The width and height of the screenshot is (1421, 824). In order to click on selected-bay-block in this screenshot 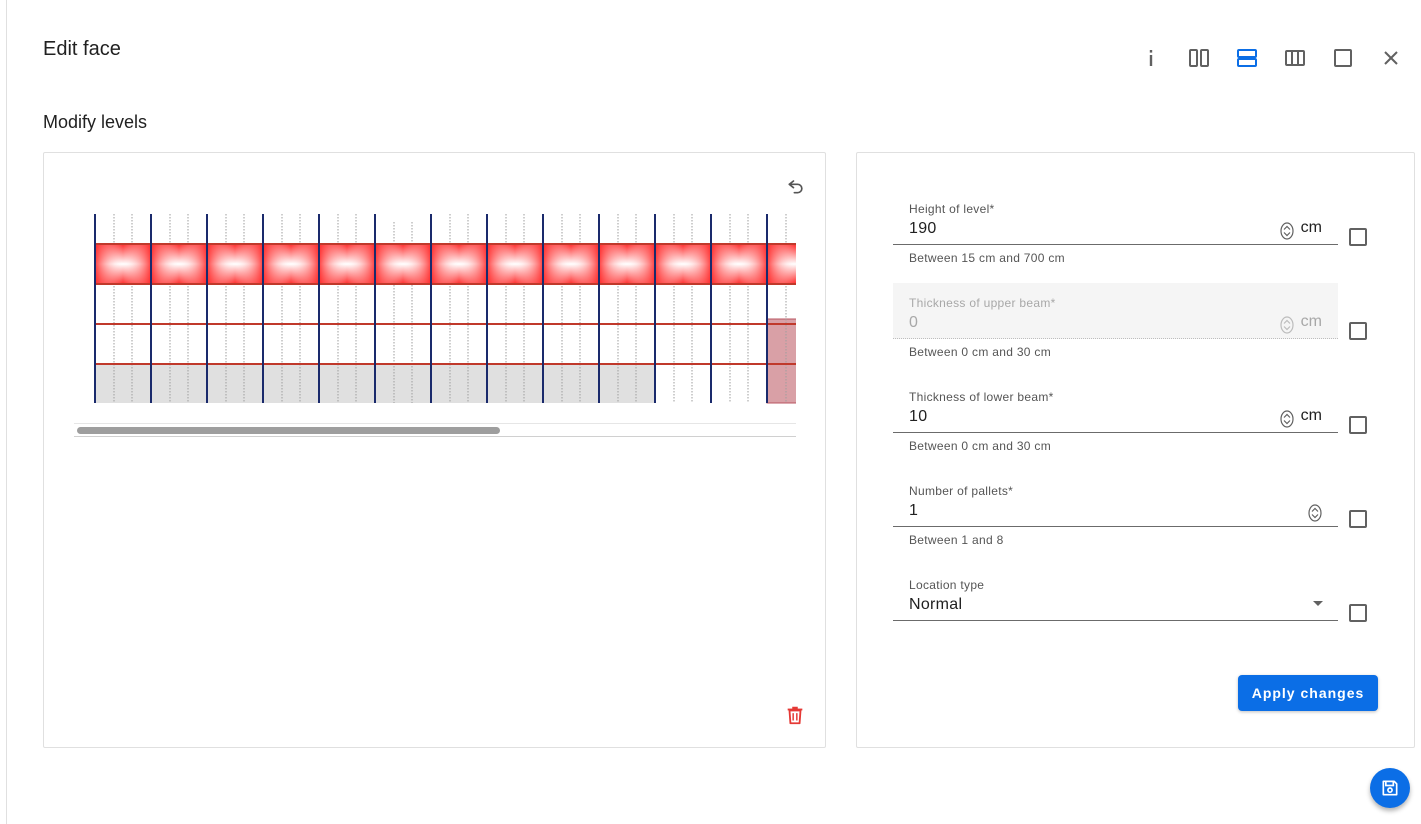, I will do `click(781, 361)`.